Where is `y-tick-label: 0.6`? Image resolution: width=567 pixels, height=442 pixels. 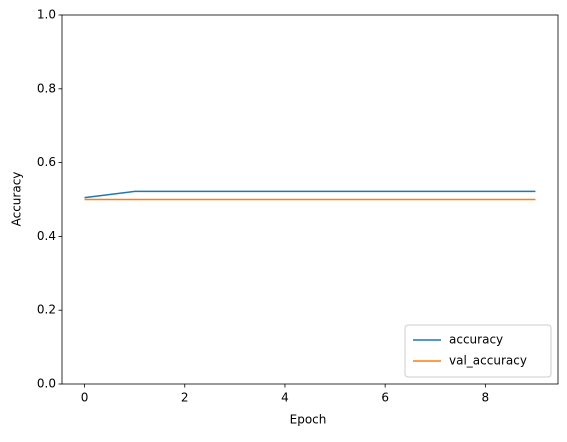 y-tick-label: 0.6 is located at coordinates (46, 162).